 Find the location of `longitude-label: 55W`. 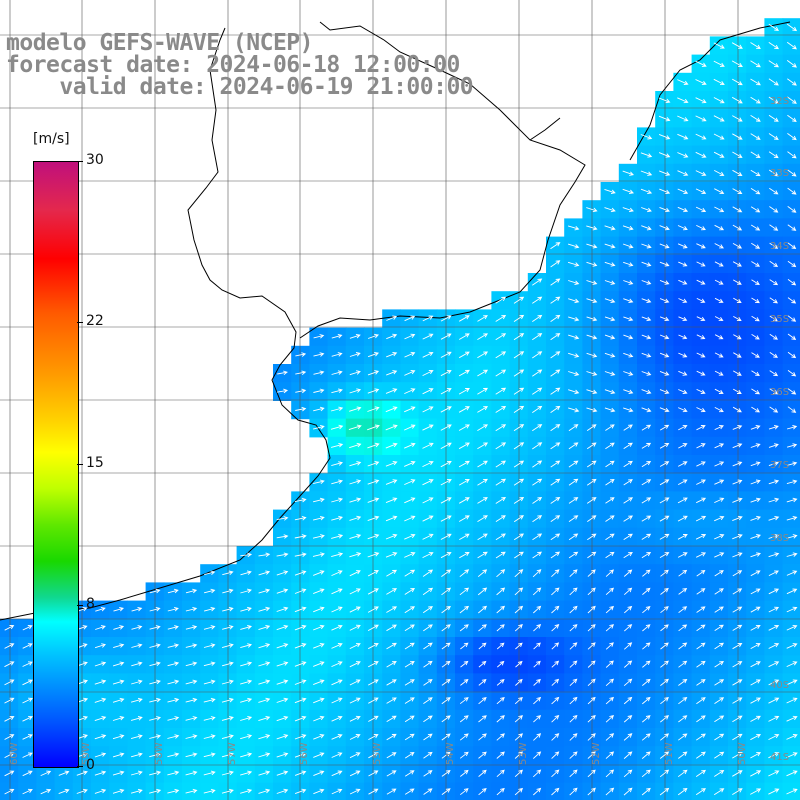

longitude-label: 55W is located at coordinates (377, 753).